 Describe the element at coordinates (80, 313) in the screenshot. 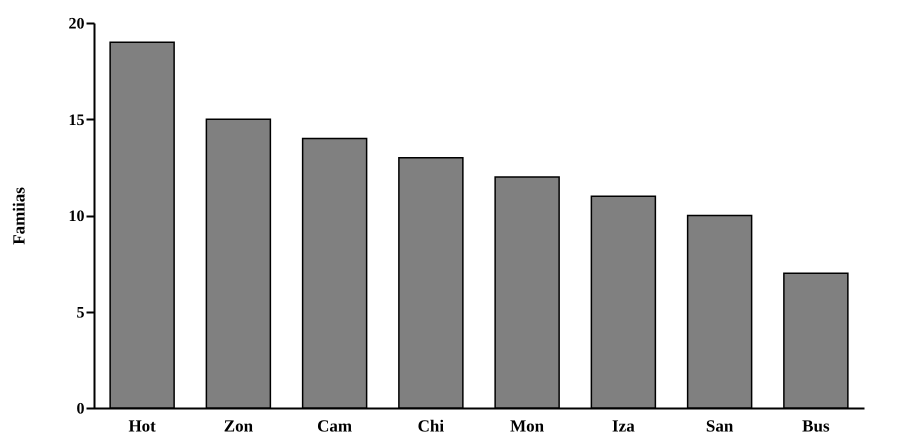

I see `y-tick-label: 5` at that location.